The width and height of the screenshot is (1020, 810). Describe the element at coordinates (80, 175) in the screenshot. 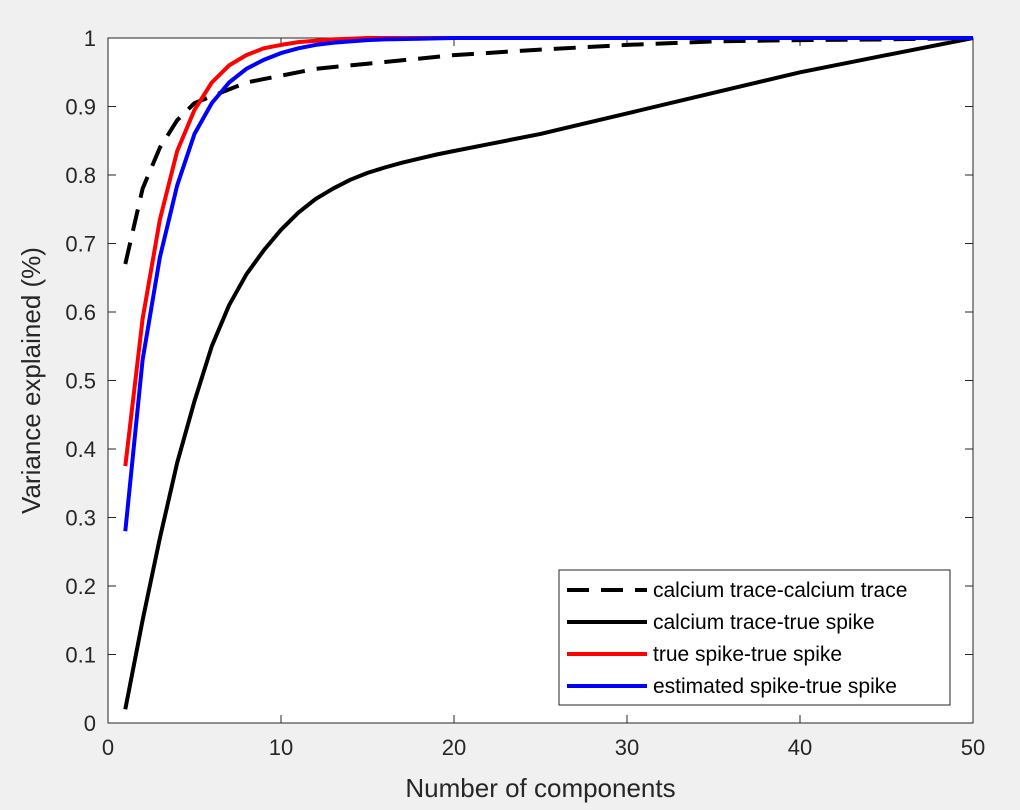

I see `y-tick-label: 0.8` at that location.